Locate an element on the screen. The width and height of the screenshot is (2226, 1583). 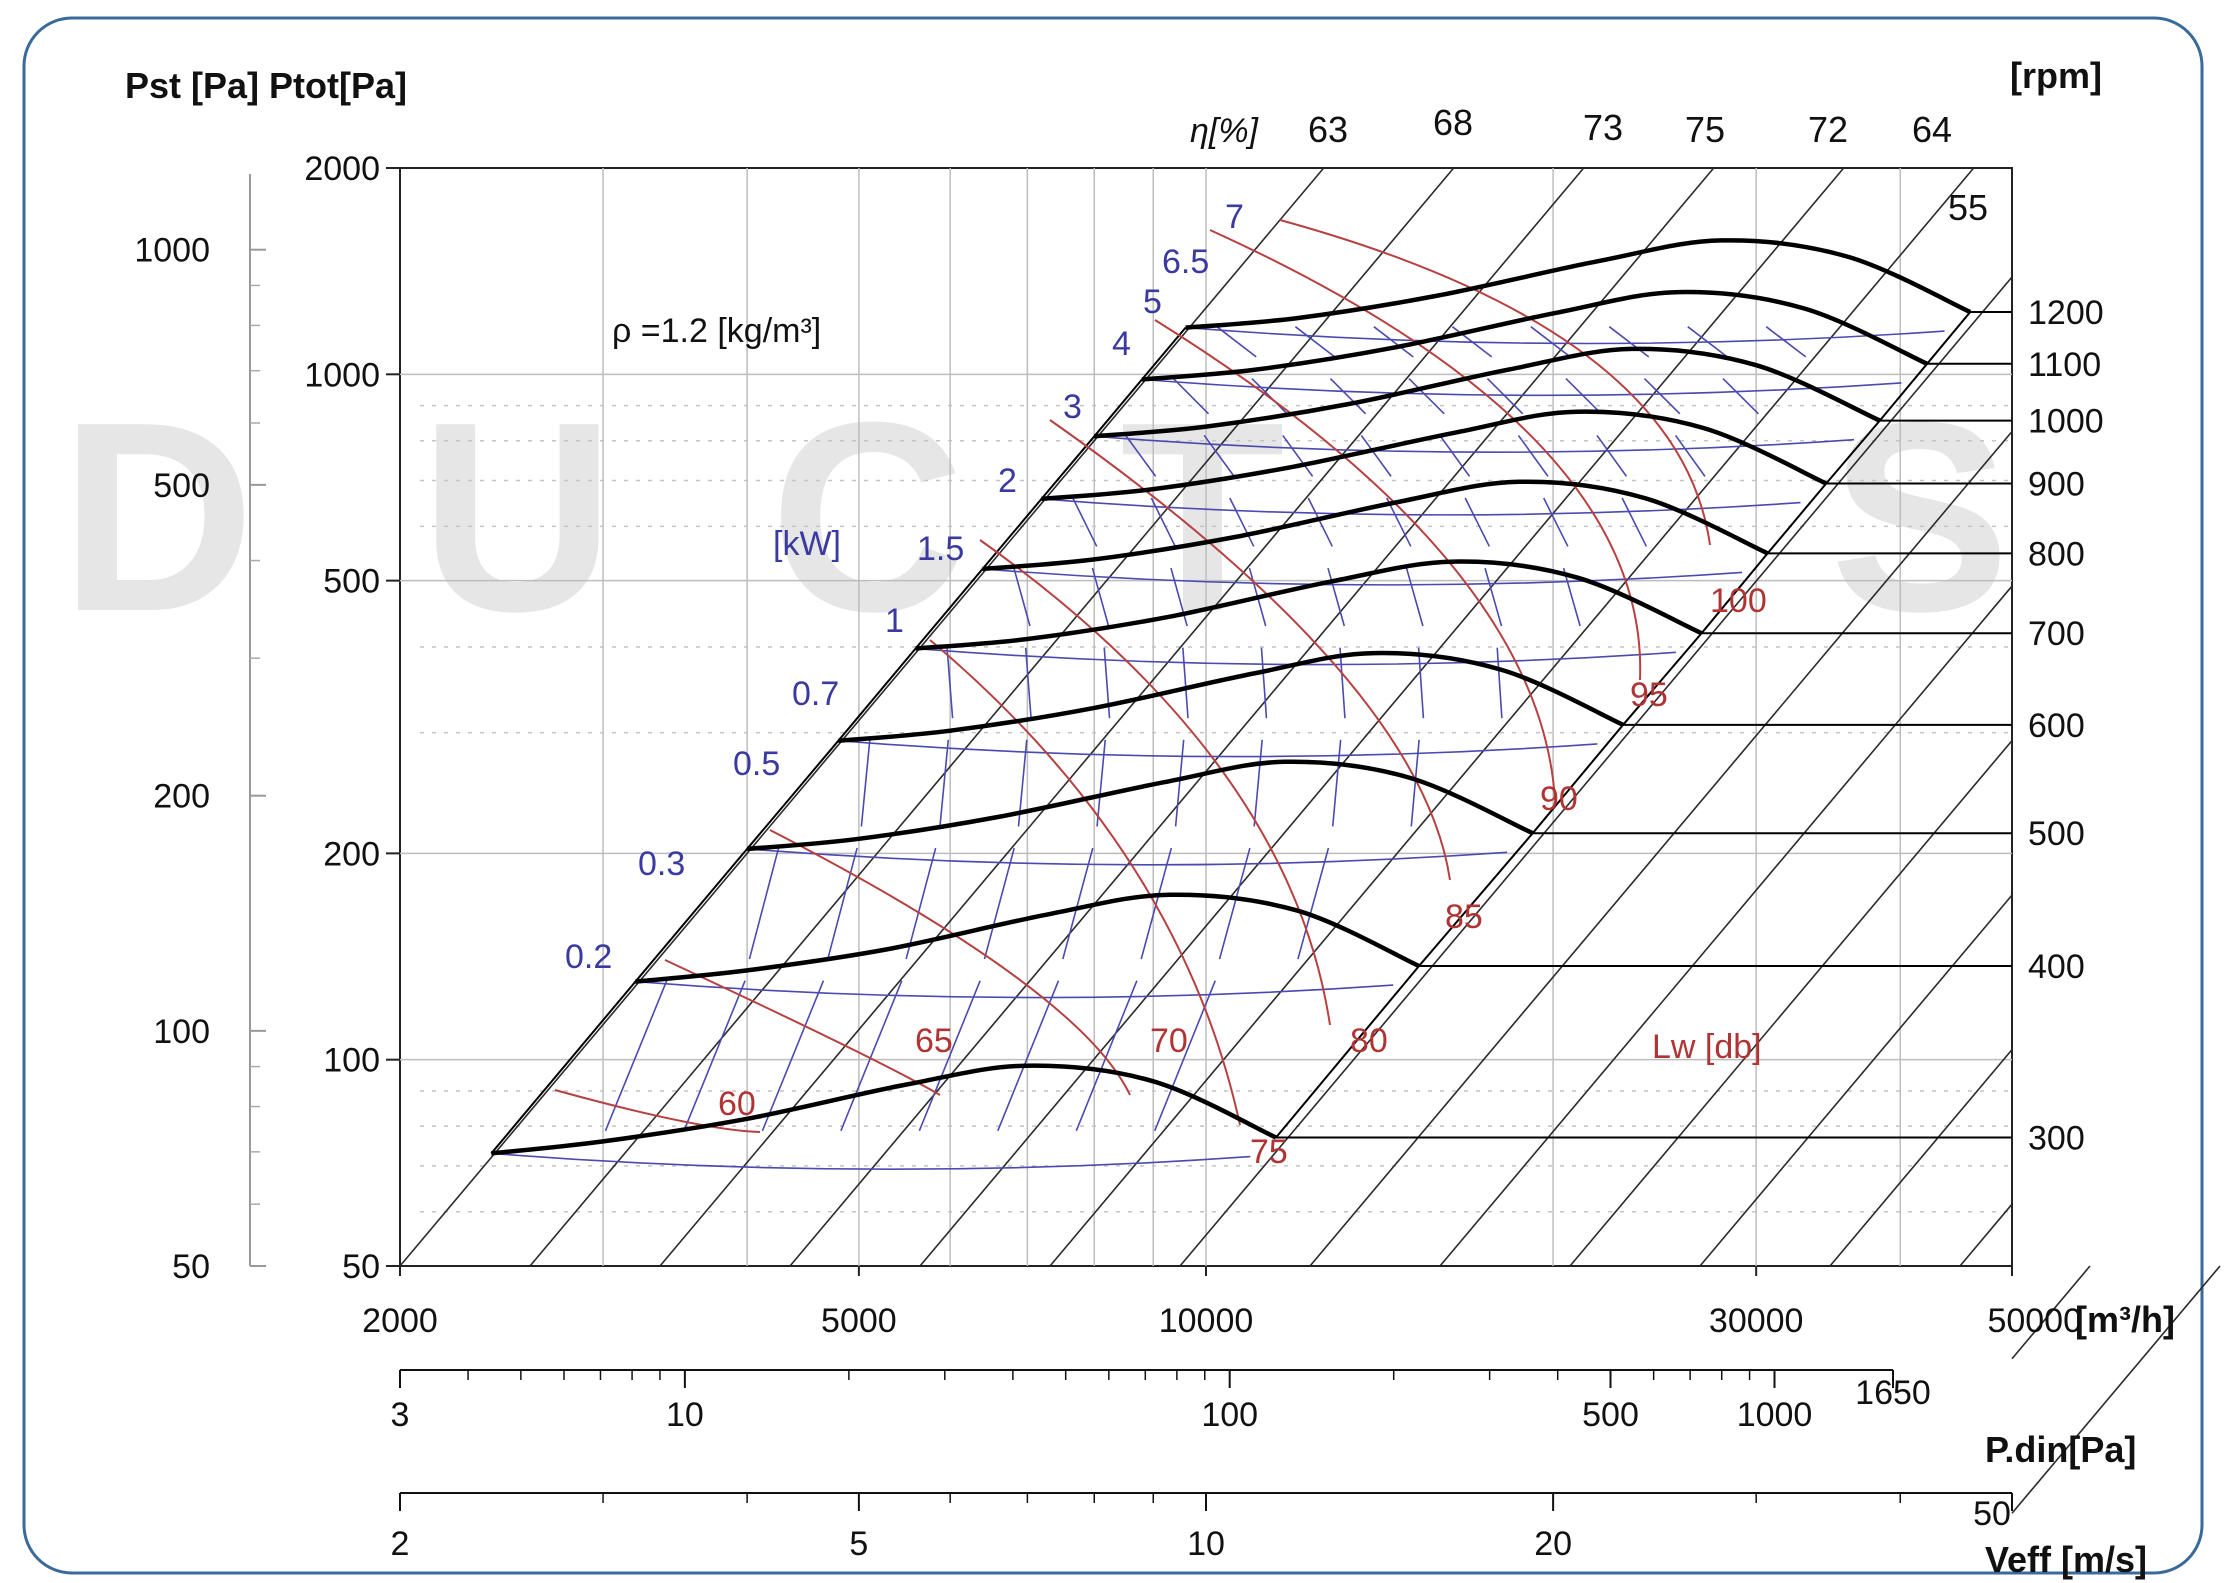
rpm-label-1100: 1100 is located at coordinates (2064, 365).